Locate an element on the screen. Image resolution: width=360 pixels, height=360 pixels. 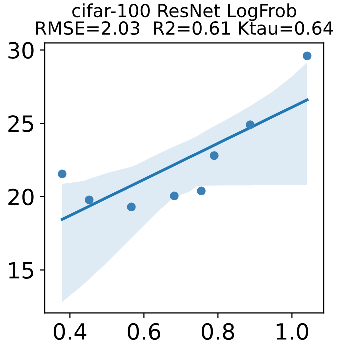
x-tick-label: 0.6 is located at coordinates (144, 331).